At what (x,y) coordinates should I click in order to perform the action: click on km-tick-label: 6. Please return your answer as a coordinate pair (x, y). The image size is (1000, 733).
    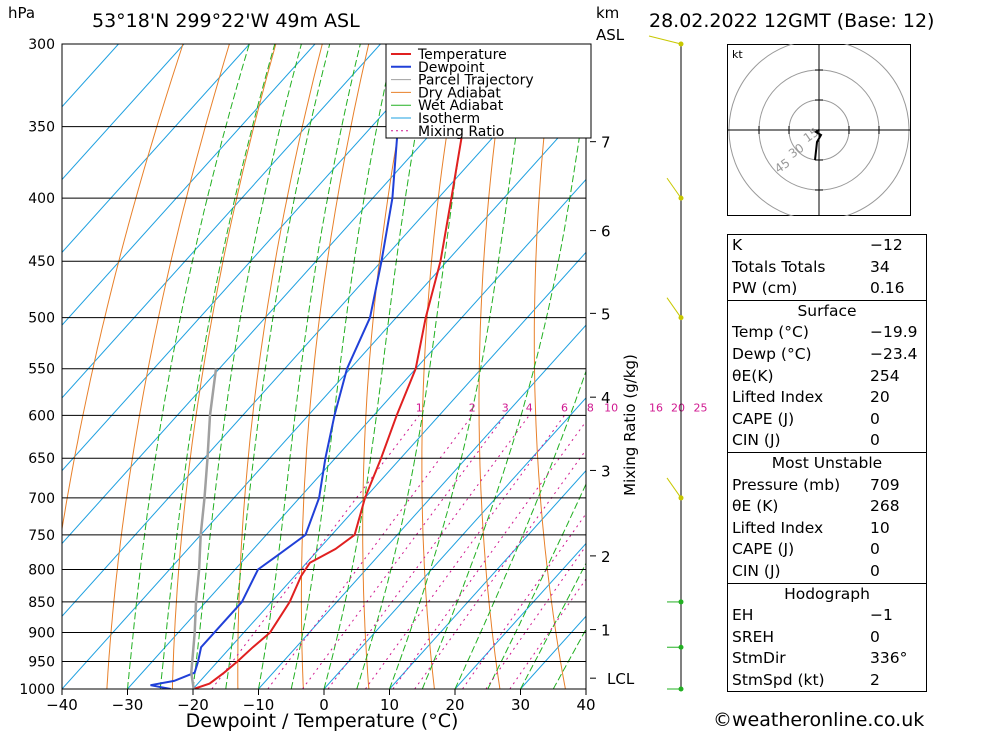
    Looking at the image, I should click on (606, 232).